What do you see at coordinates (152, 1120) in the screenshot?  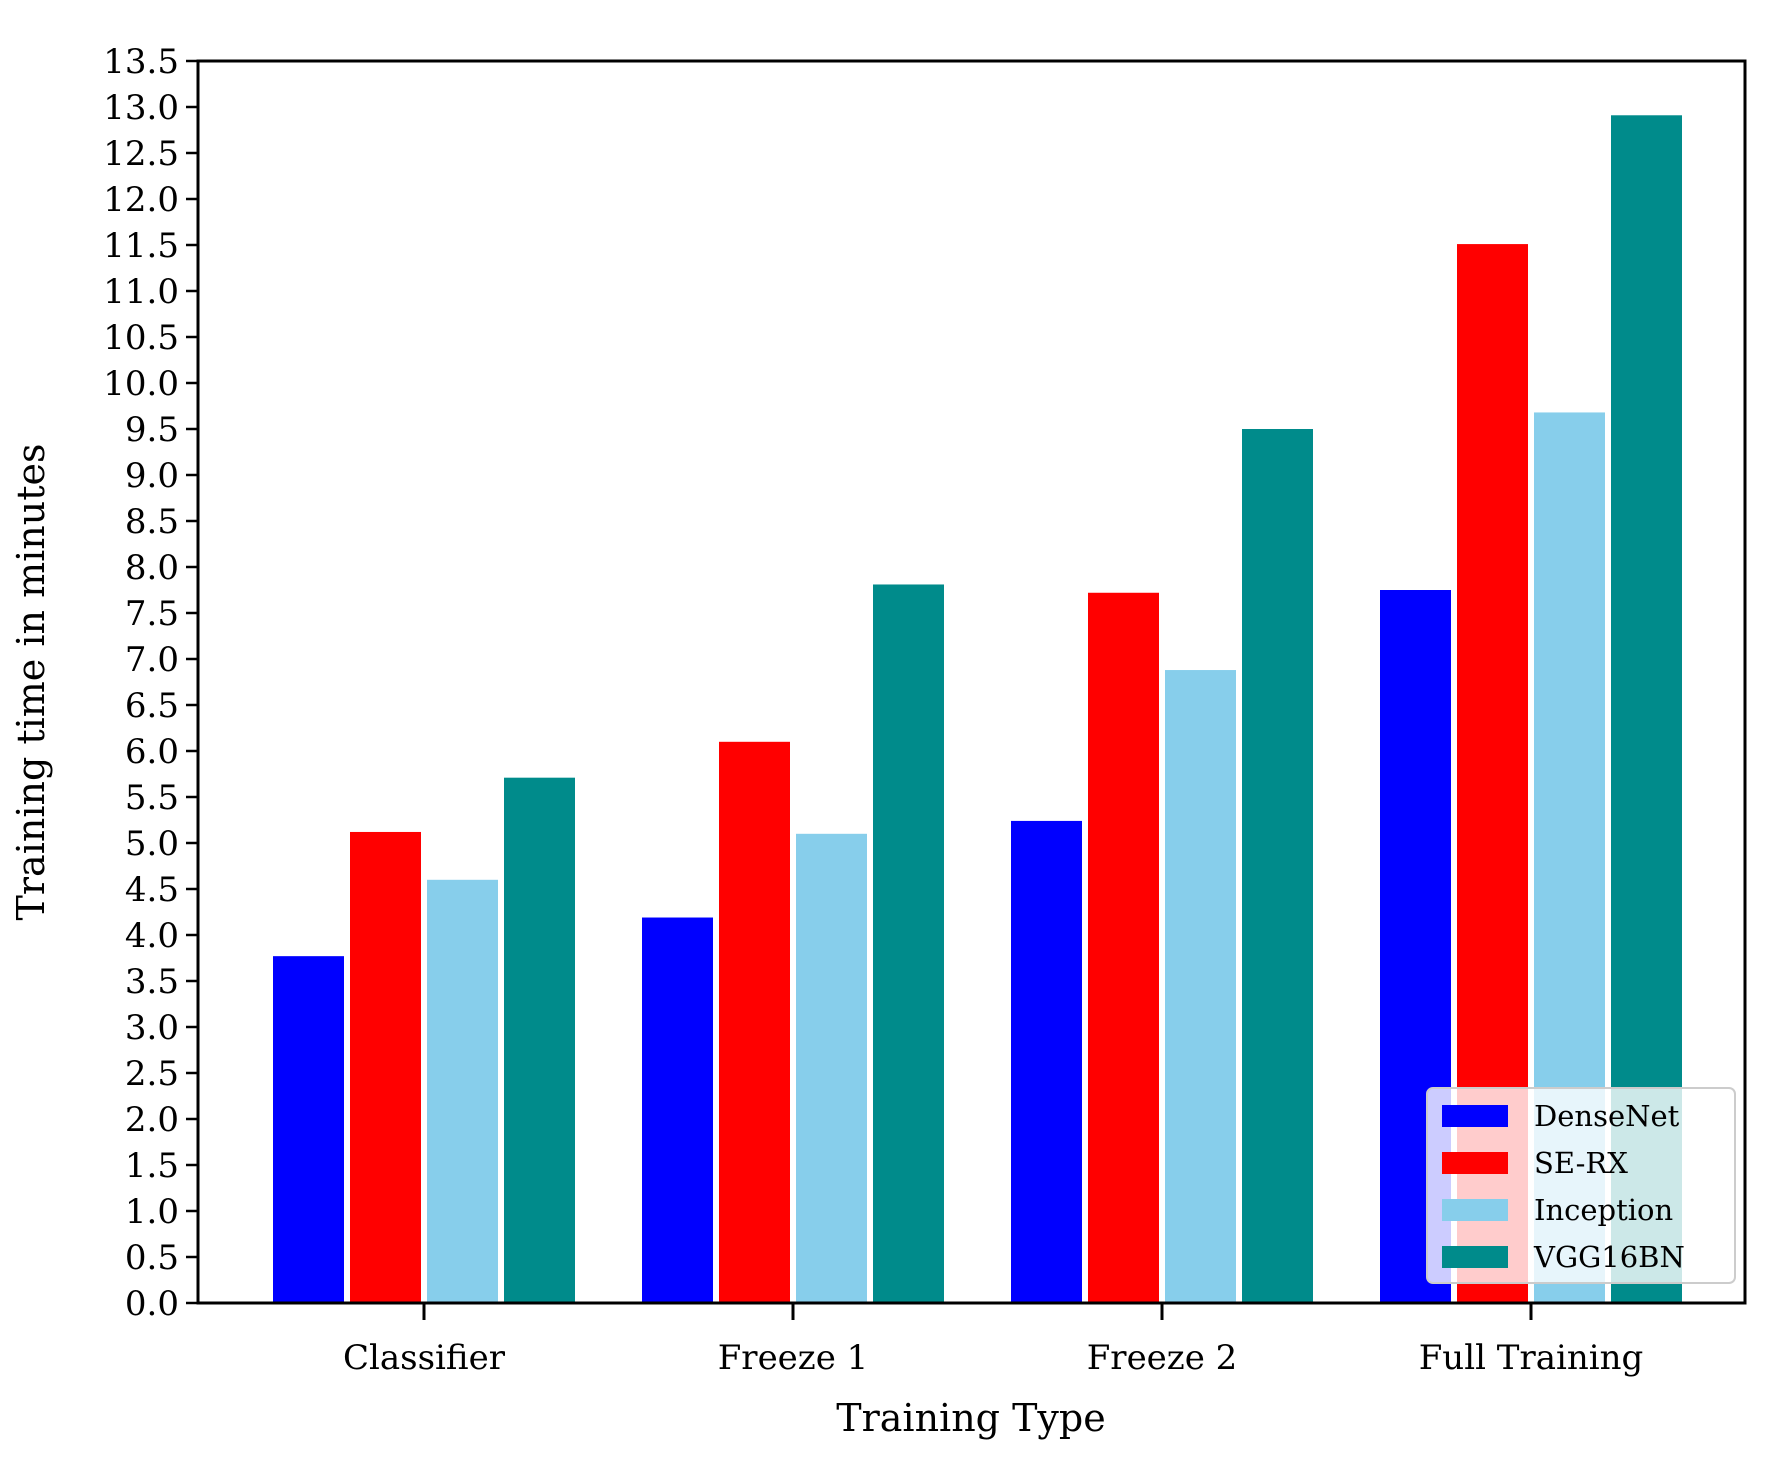 I see `y-tick-label: 2.0` at bounding box center [152, 1120].